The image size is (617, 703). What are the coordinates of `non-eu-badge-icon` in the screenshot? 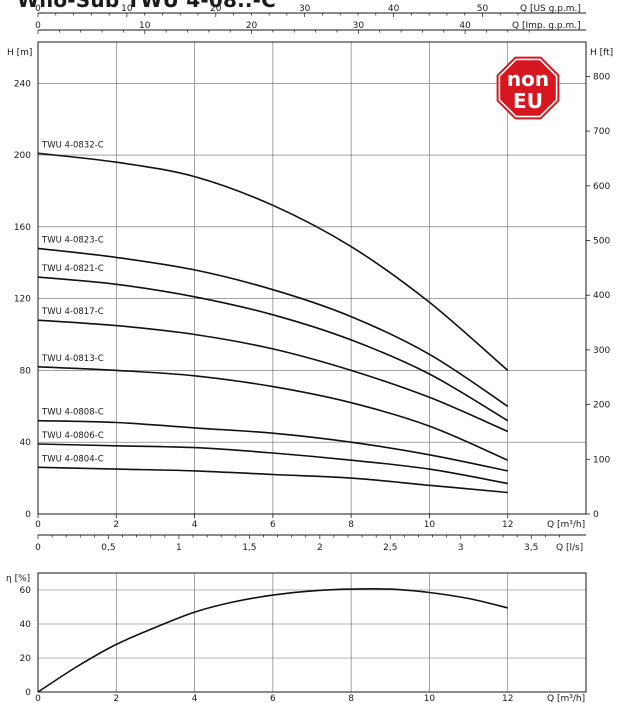 It's located at (528, 88).